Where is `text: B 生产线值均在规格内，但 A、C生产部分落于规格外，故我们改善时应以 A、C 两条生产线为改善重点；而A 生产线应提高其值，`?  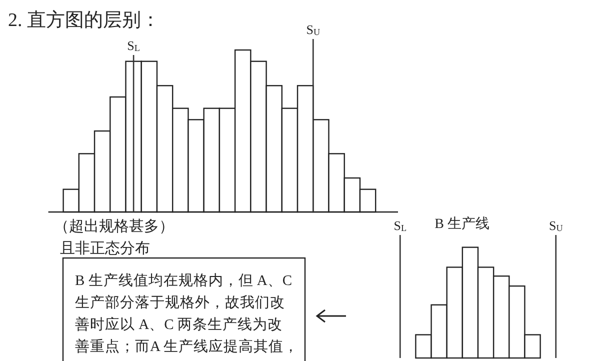 text: B 生产线值均在规格内，但 A、C生产部分落于规格外，故我们改善时应以 A、C 两条生产线为改善重点；而A 生产线应提高其值， is located at coordinates (186, 313).